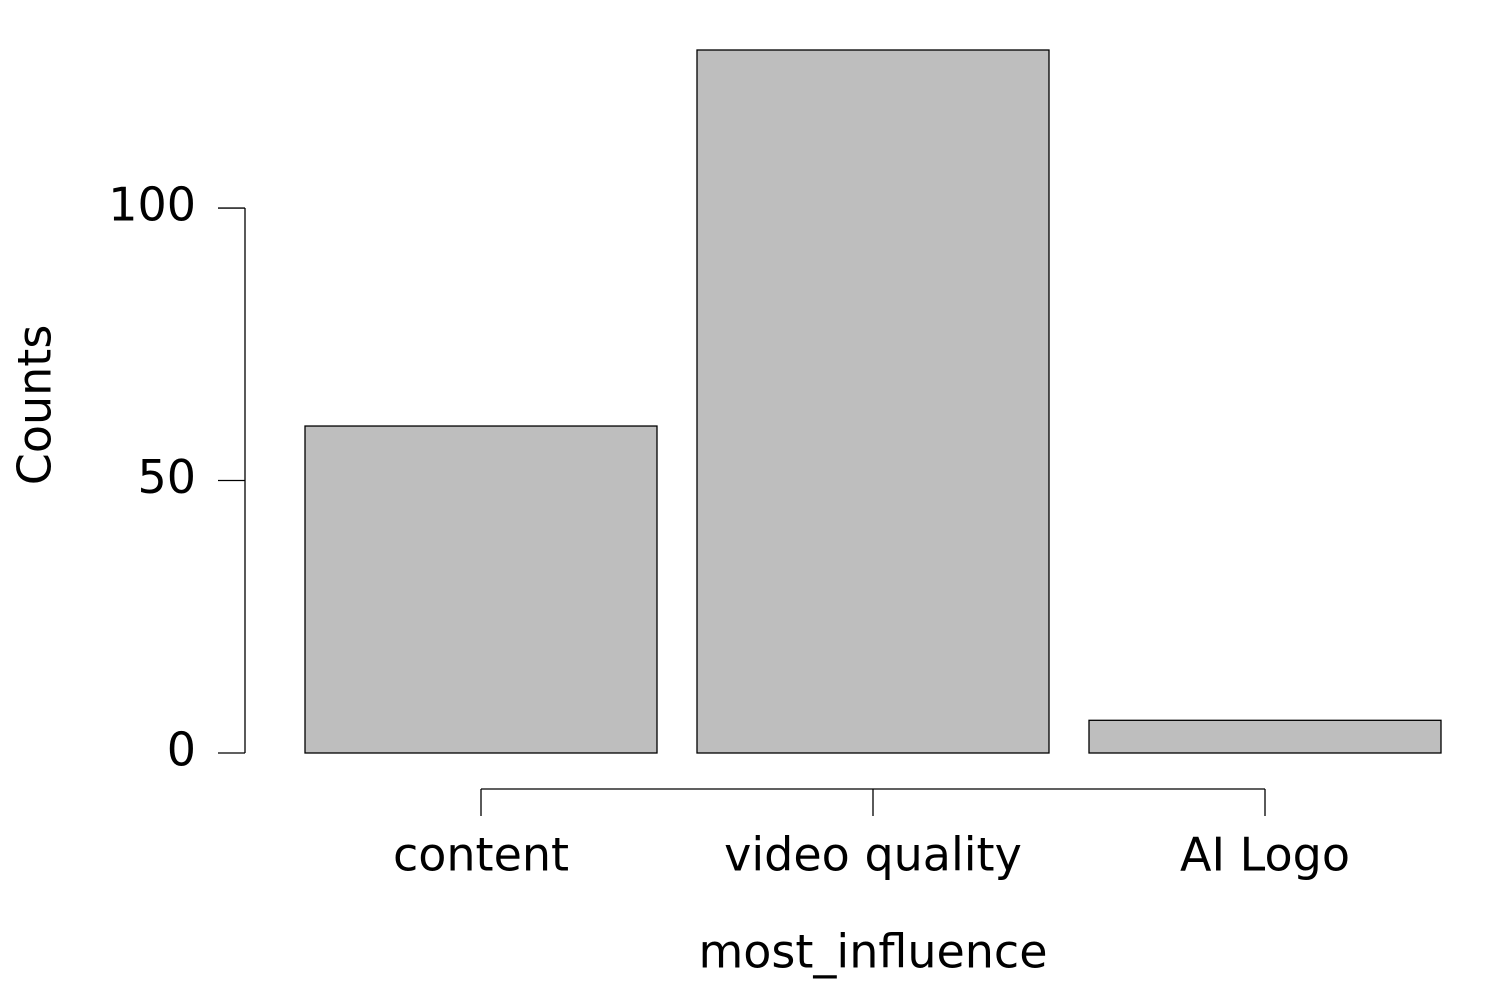 This screenshot has width=1500, height=1000. What do you see at coordinates (1265, 855) in the screenshot?
I see `x-tick-label: AI Logo` at bounding box center [1265, 855].